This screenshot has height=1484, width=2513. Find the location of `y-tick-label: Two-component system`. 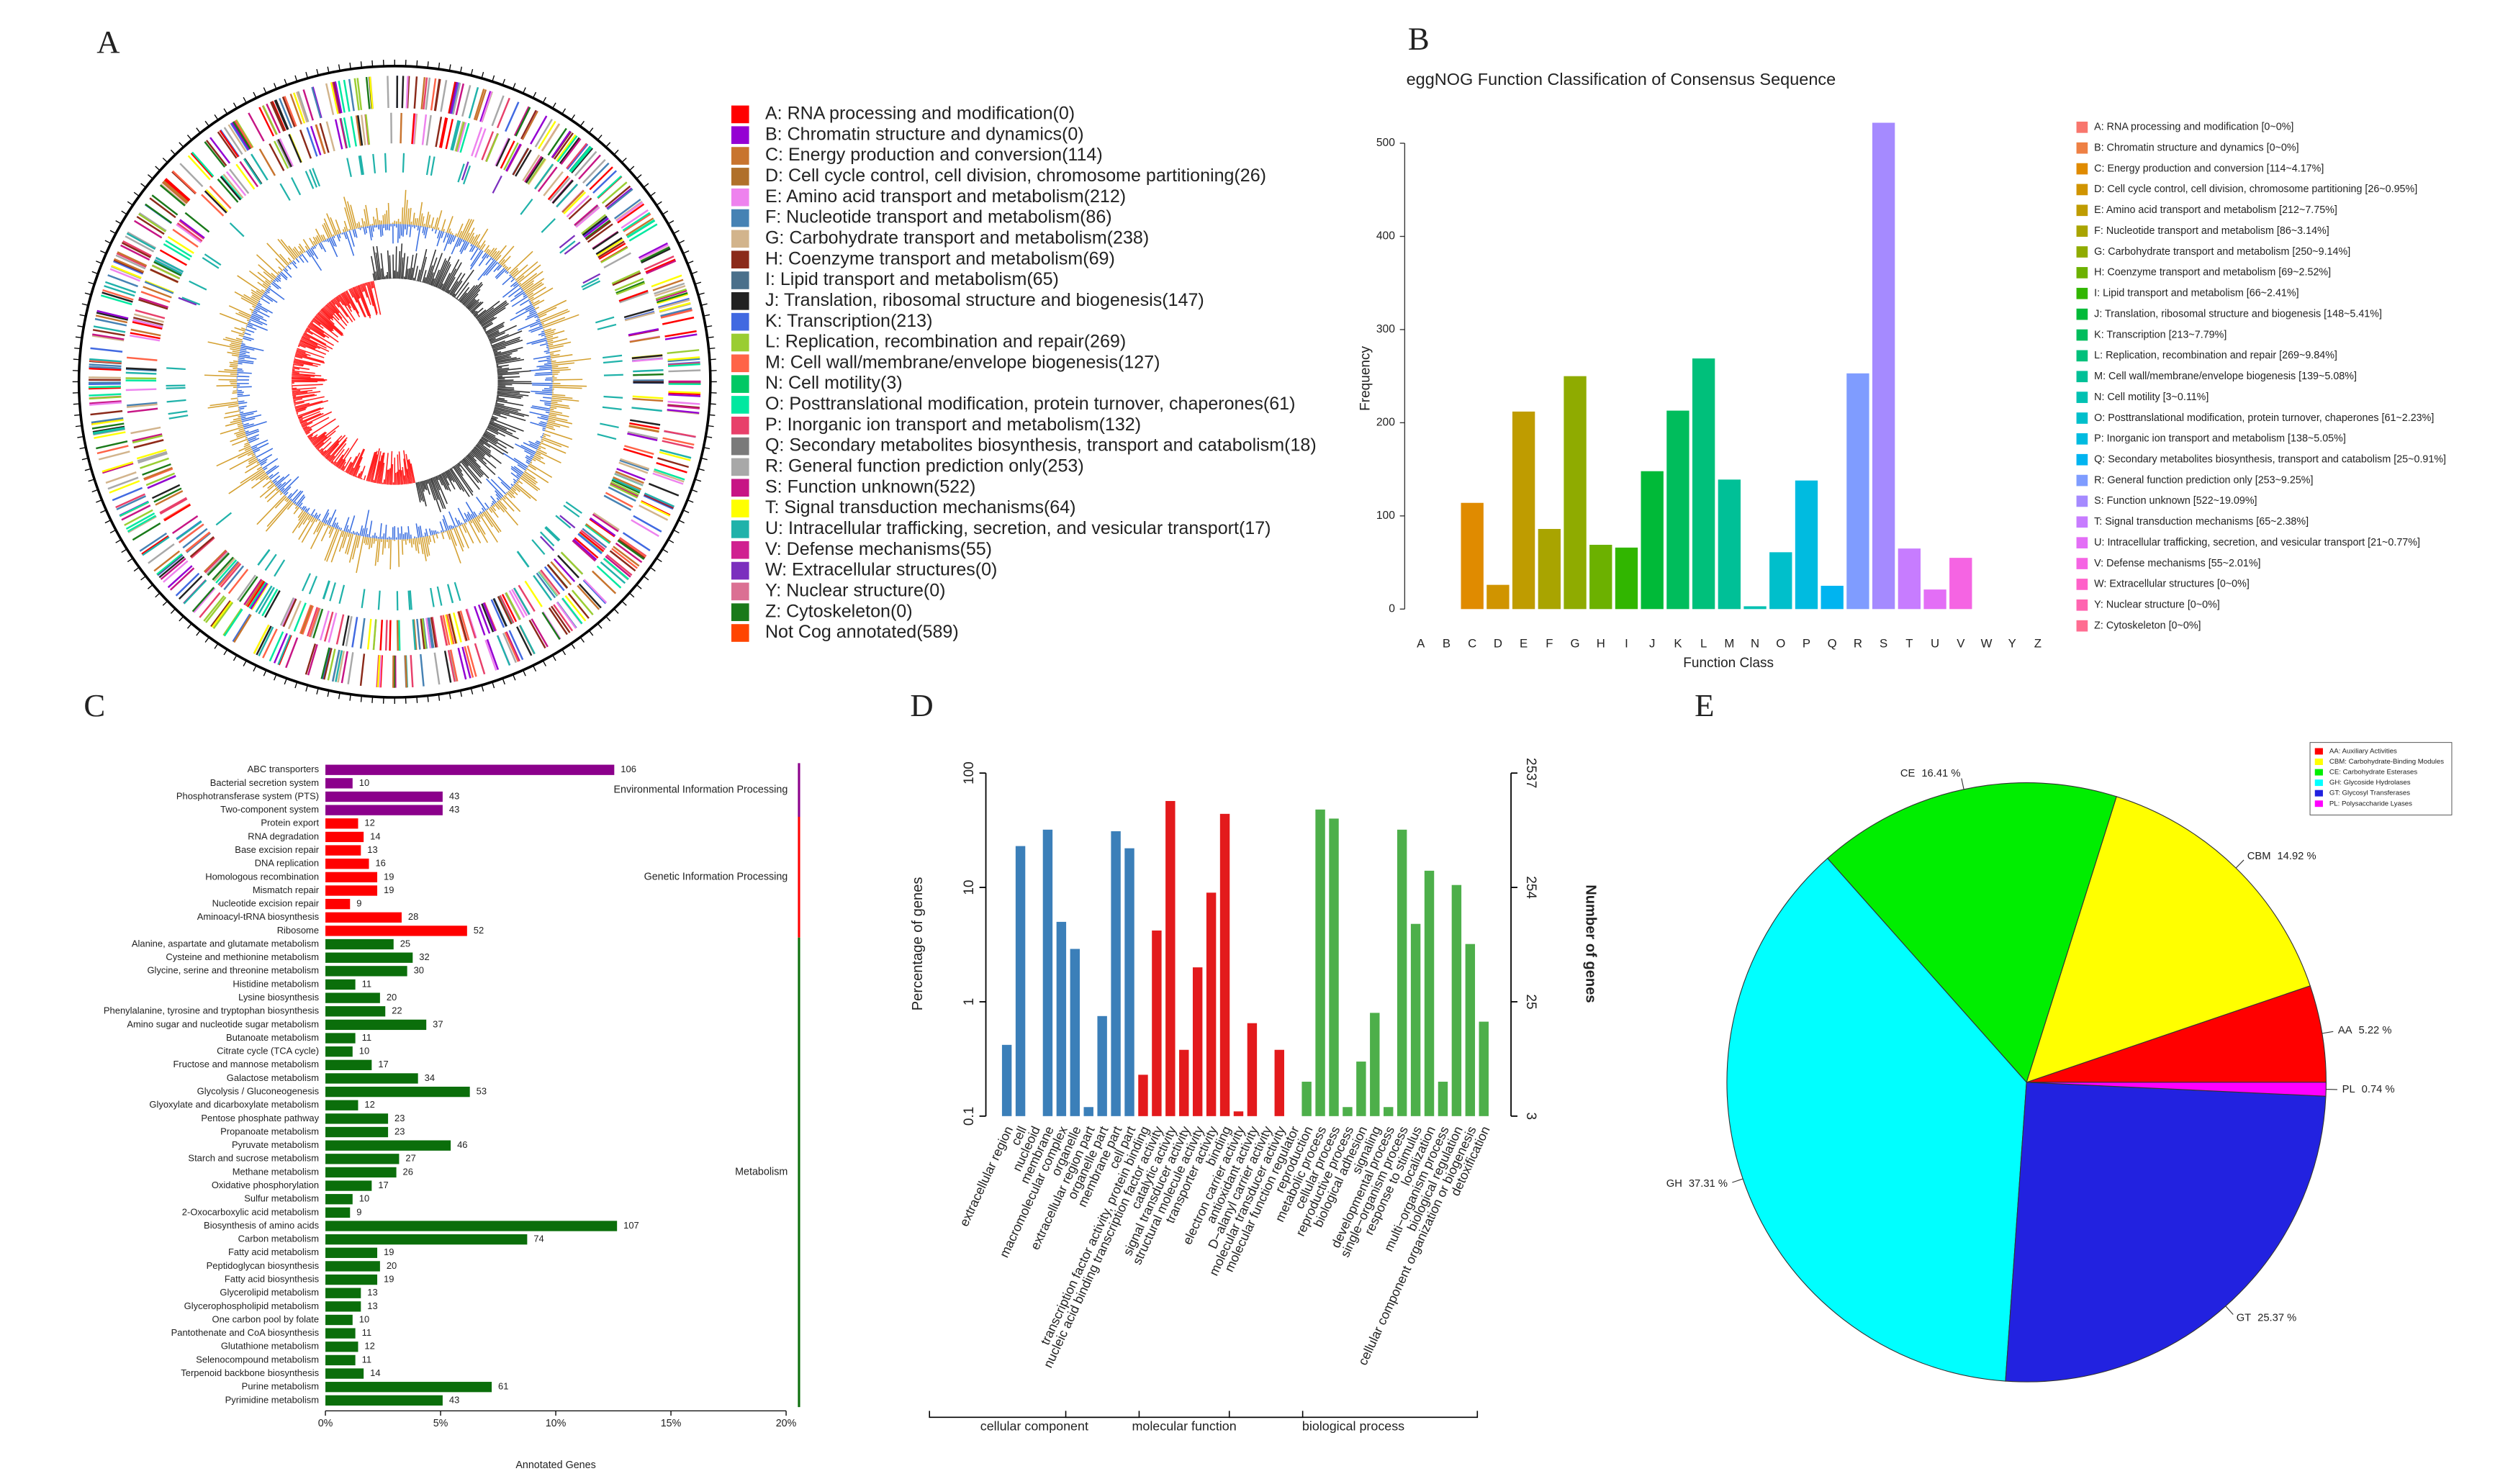

y-tick-label: Two-component system is located at coordinates (269, 809).